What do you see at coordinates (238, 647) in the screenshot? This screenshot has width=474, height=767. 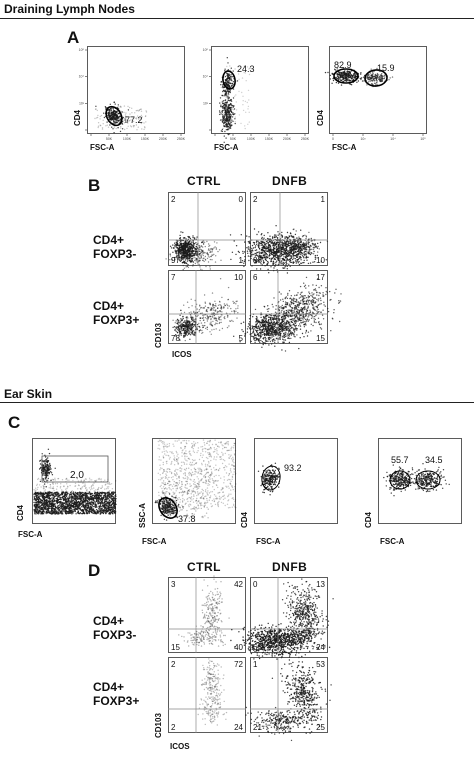 I see `gate-value: 40` at bounding box center [238, 647].